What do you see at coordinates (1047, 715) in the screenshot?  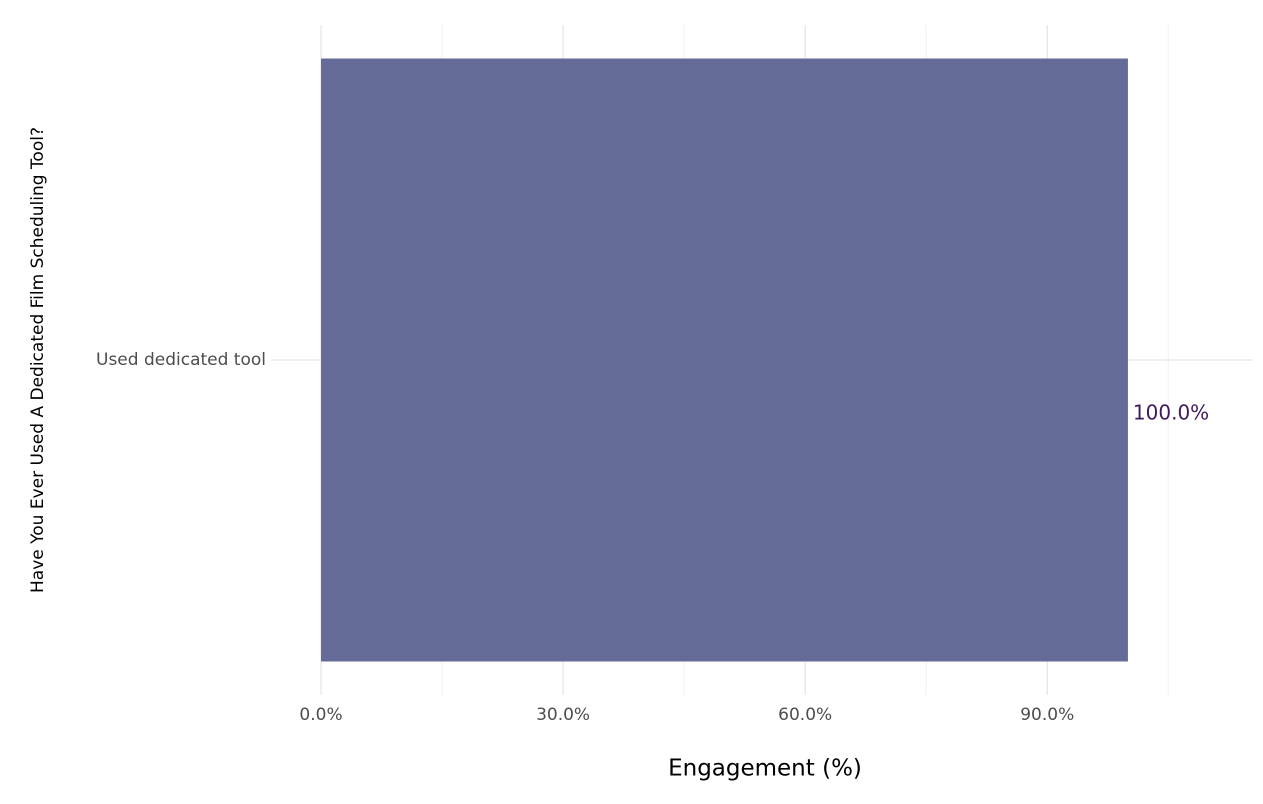 I see `x-tick-label: 90.0%` at bounding box center [1047, 715].